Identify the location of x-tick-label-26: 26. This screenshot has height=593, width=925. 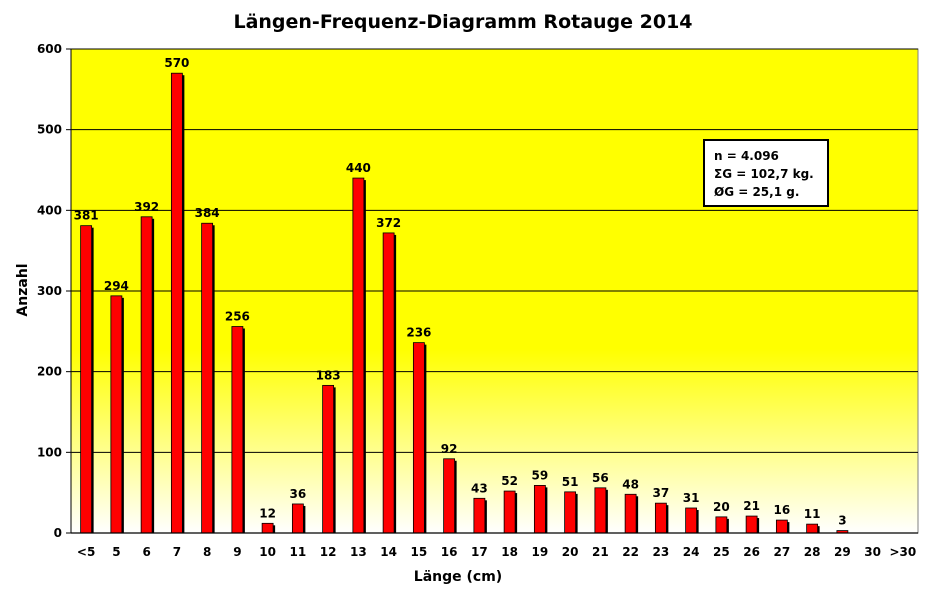
(751, 552).